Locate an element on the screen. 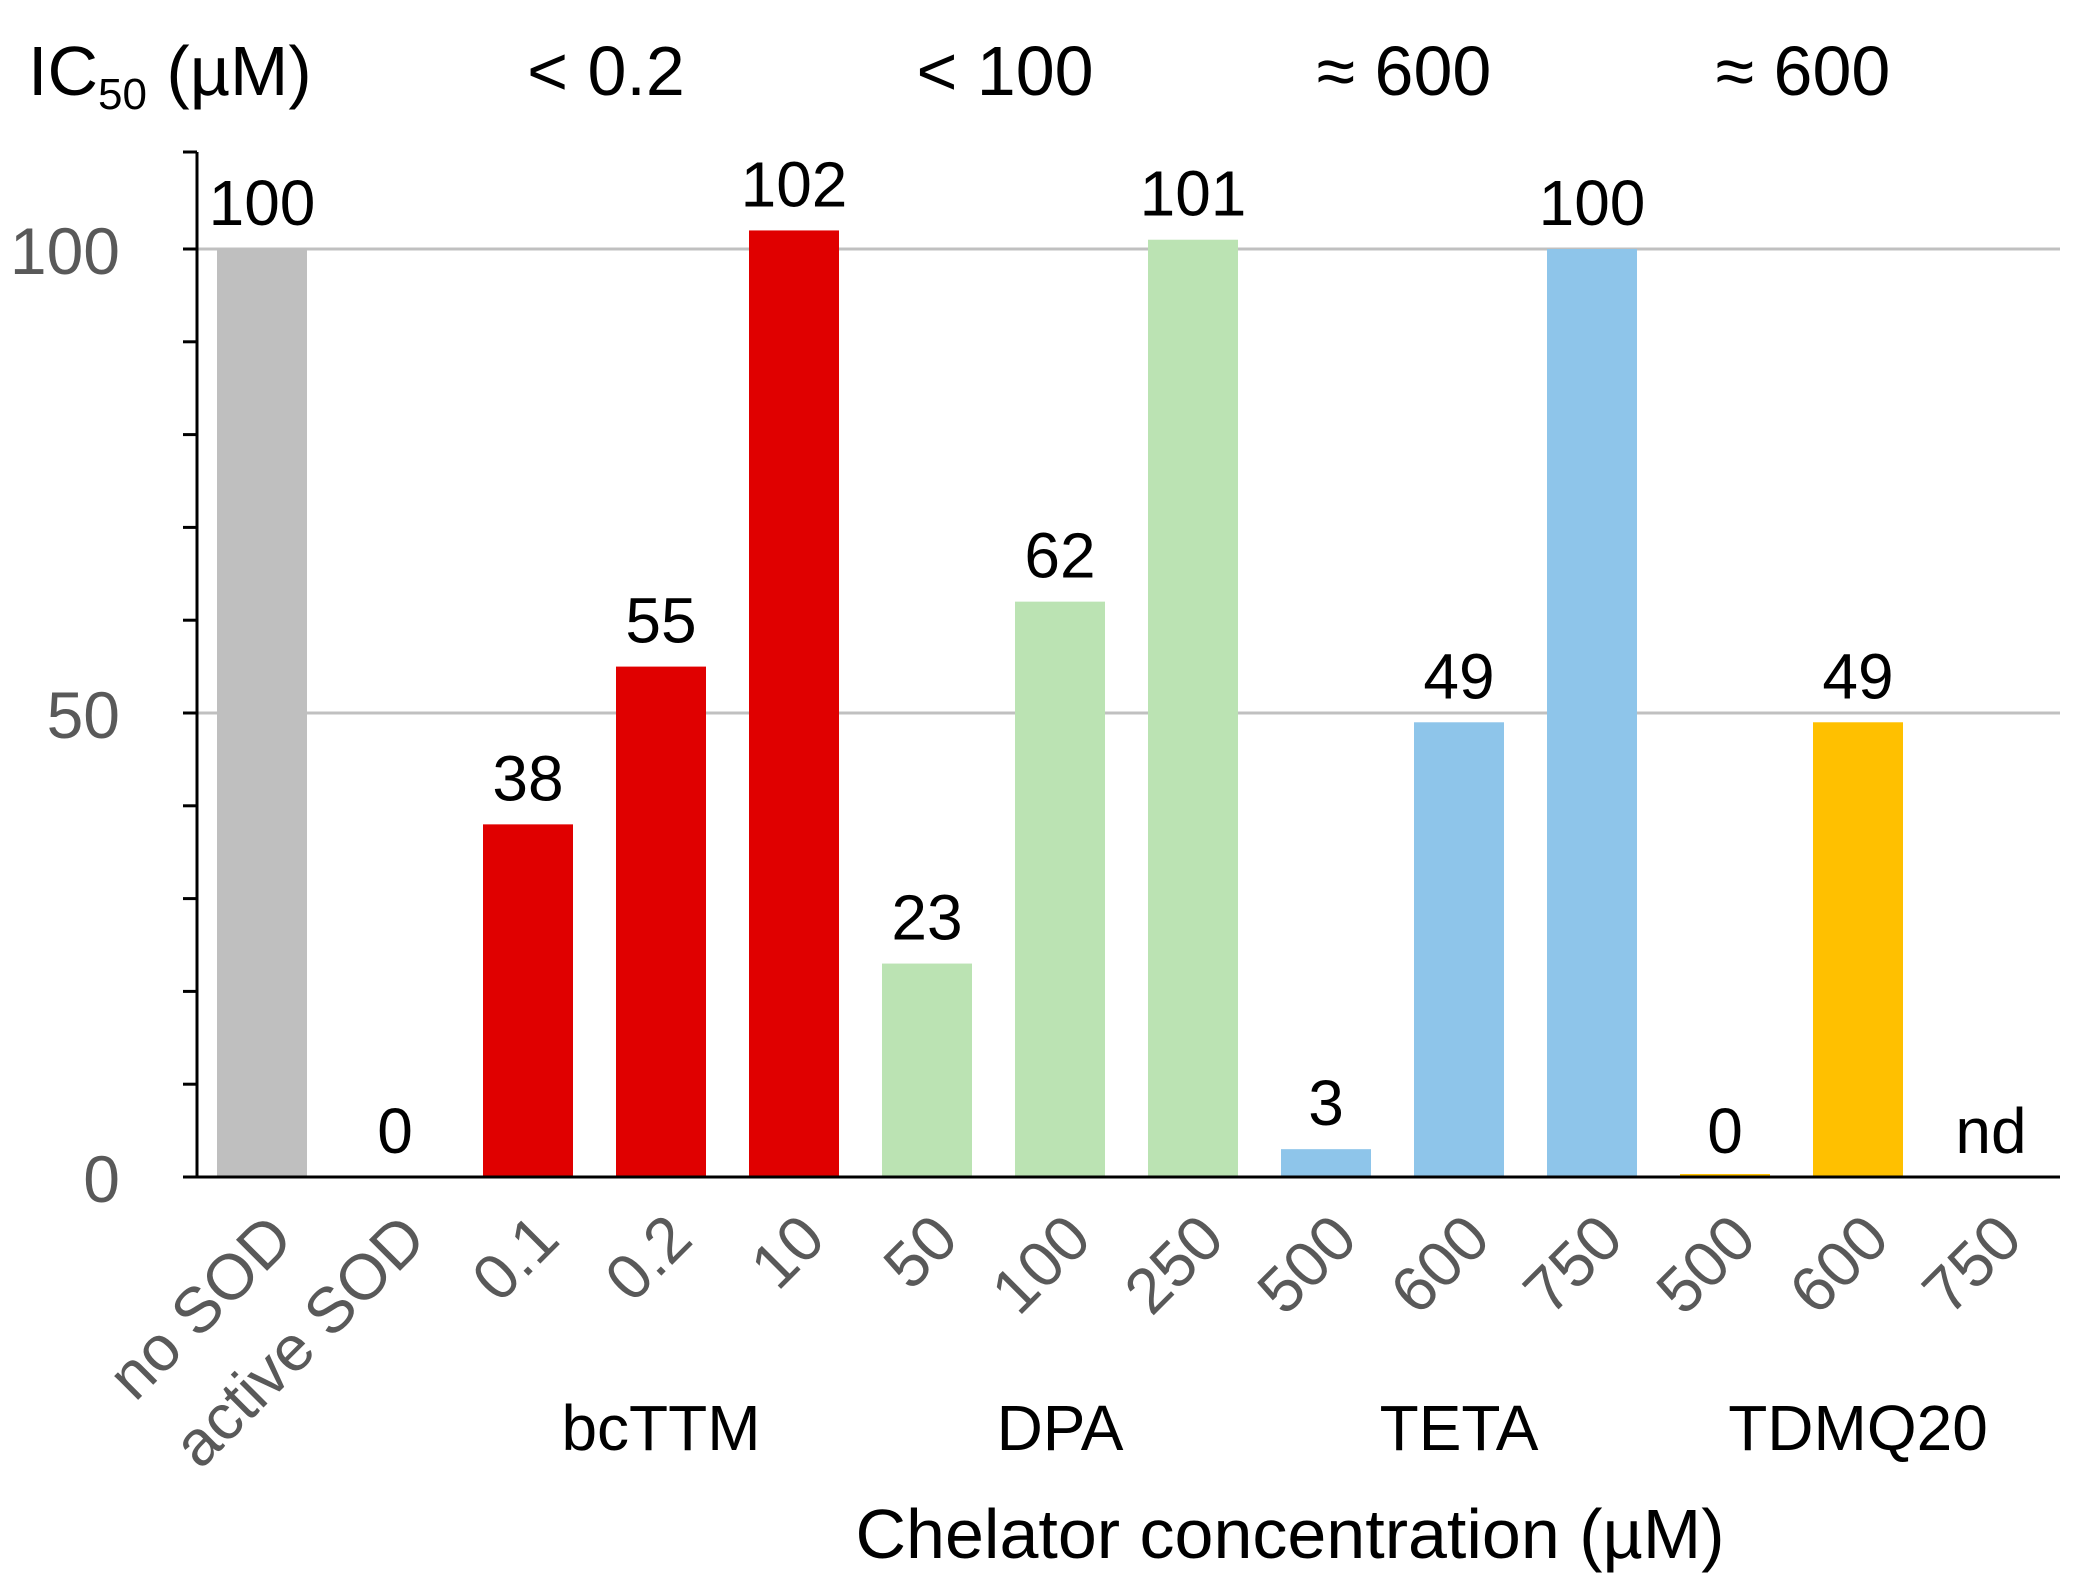 Image resolution: width=2076 pixels, height=1595 pixels. data-label-7: 101 is located at coordinates (1193, 194).